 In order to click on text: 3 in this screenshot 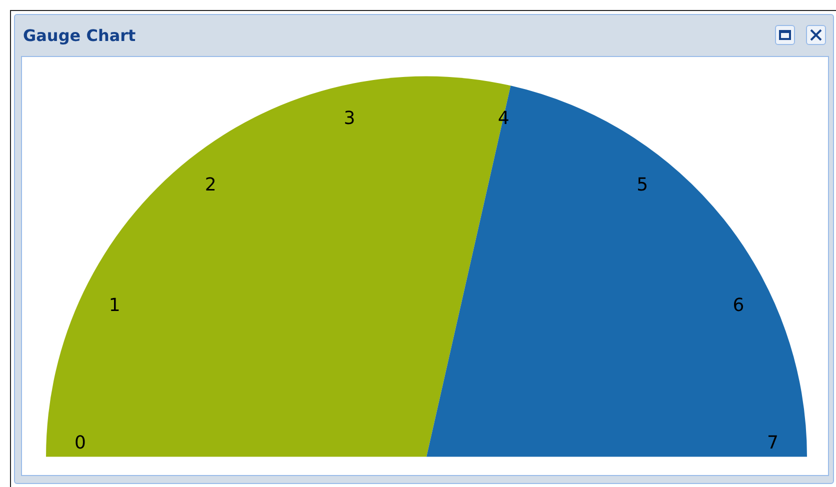, I will do `click(350, 118)`.